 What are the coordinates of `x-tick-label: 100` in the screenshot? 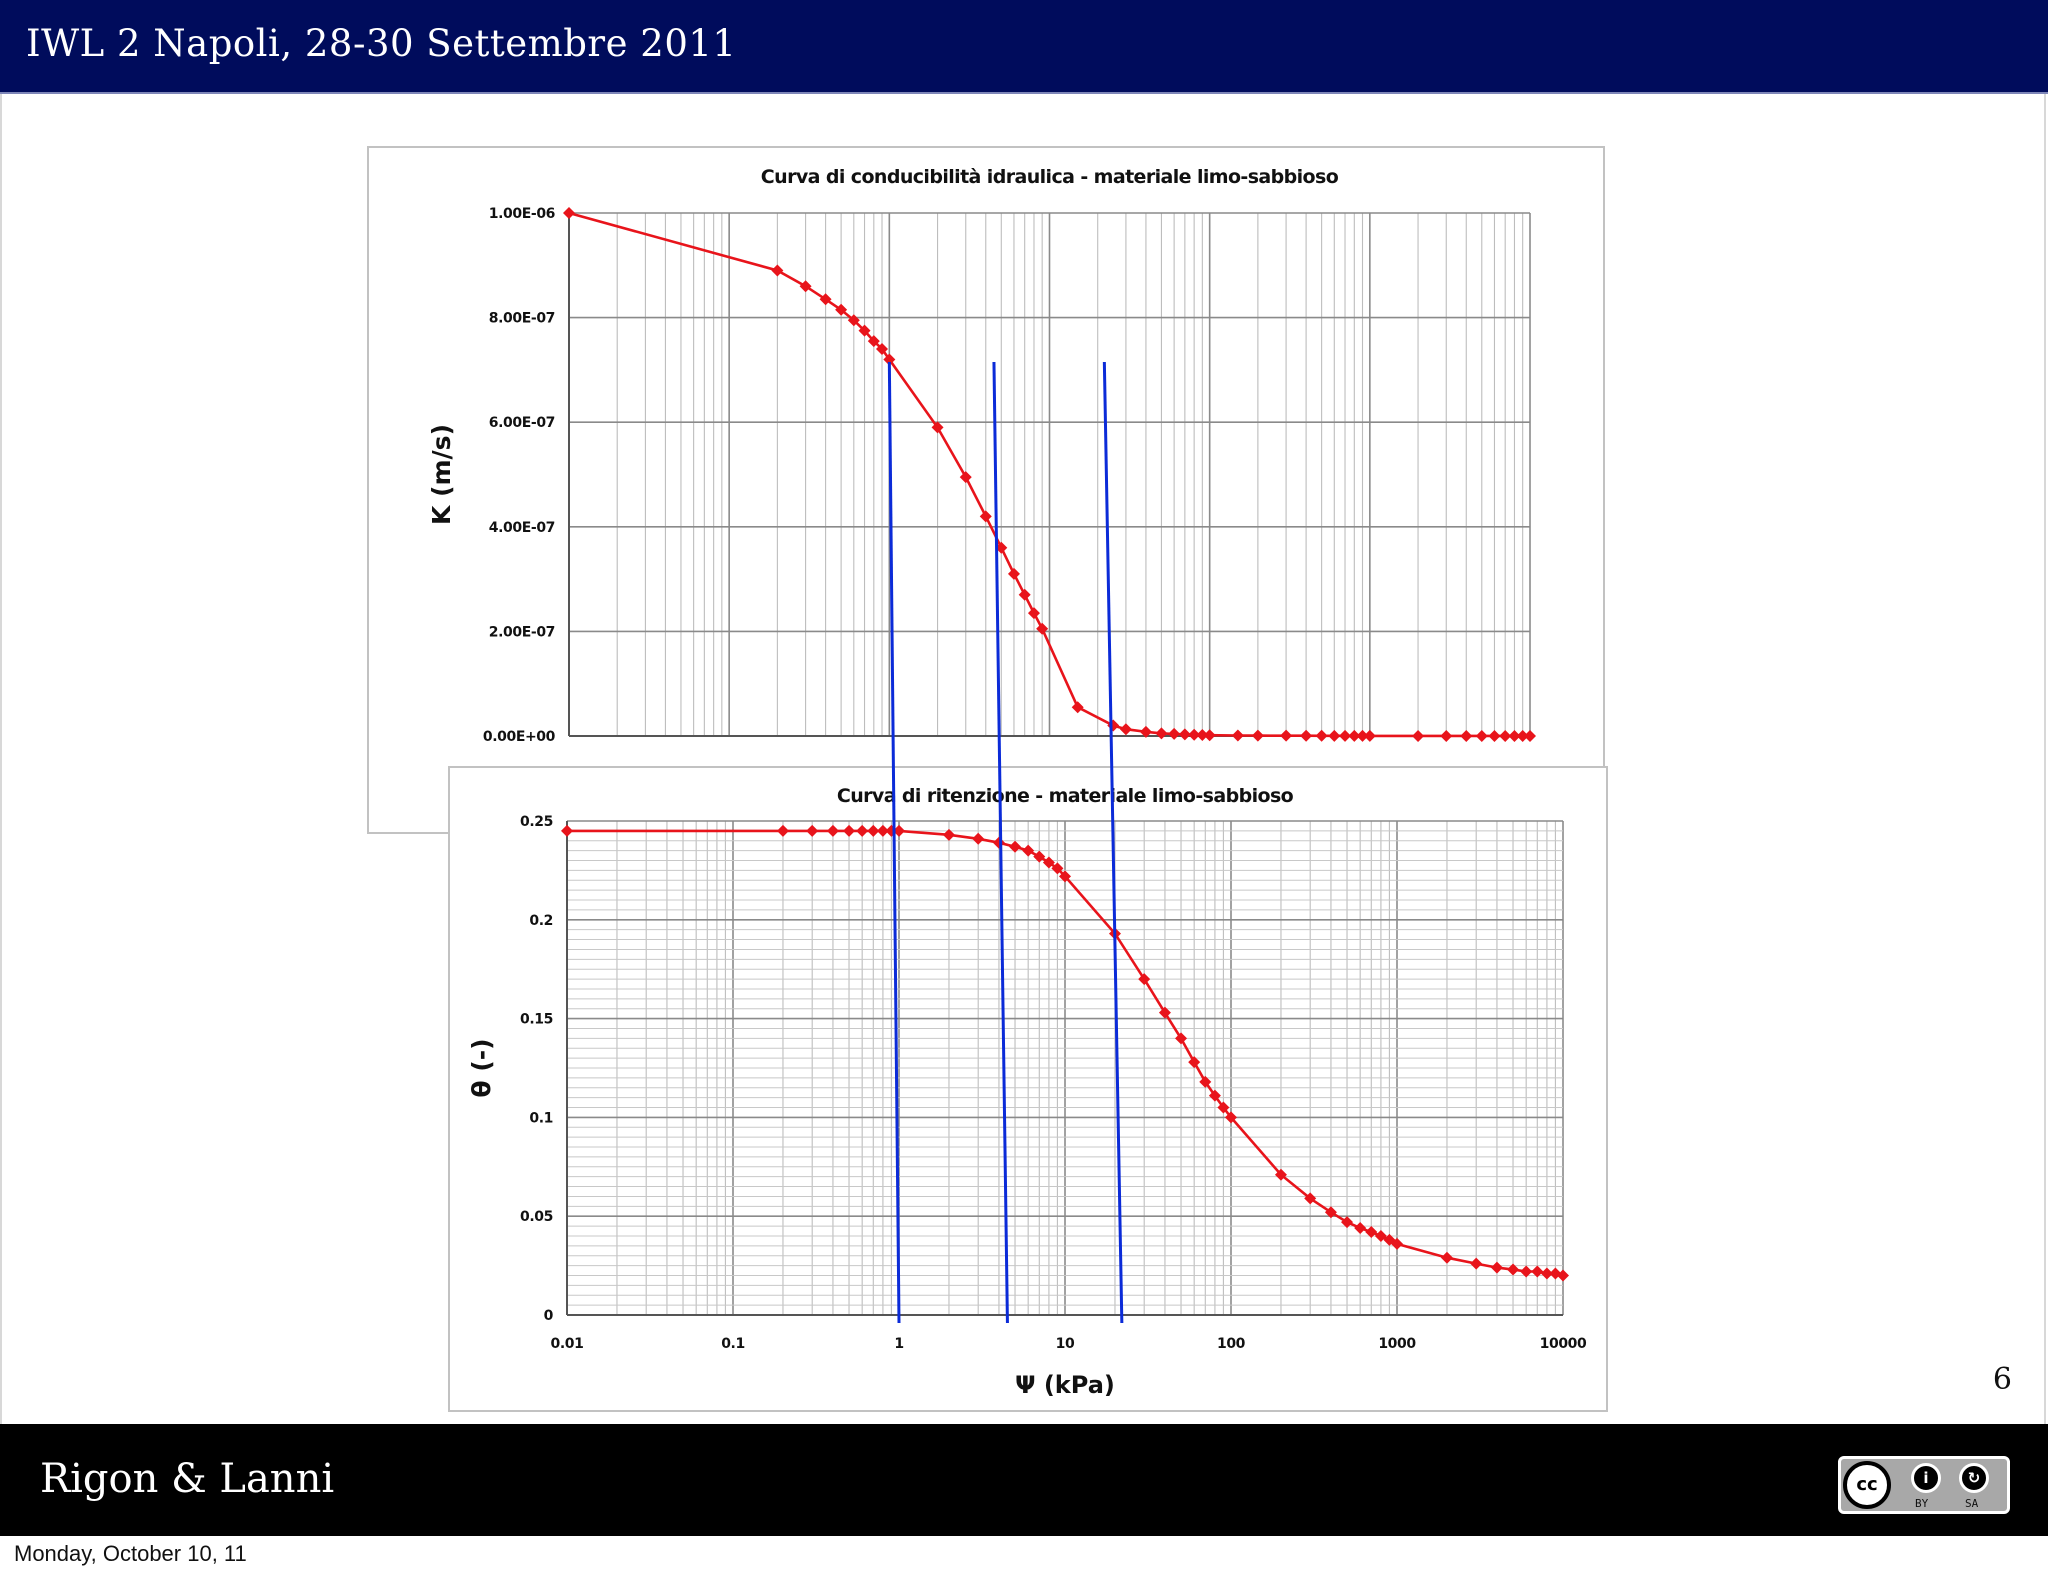 It's located at (1231, 1344).